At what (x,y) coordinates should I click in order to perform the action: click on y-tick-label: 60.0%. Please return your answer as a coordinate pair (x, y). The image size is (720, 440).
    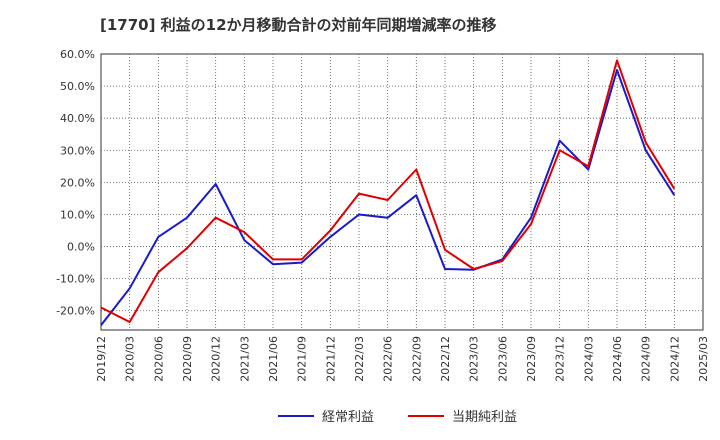
    Looking at the image, I should click on (77, 54).